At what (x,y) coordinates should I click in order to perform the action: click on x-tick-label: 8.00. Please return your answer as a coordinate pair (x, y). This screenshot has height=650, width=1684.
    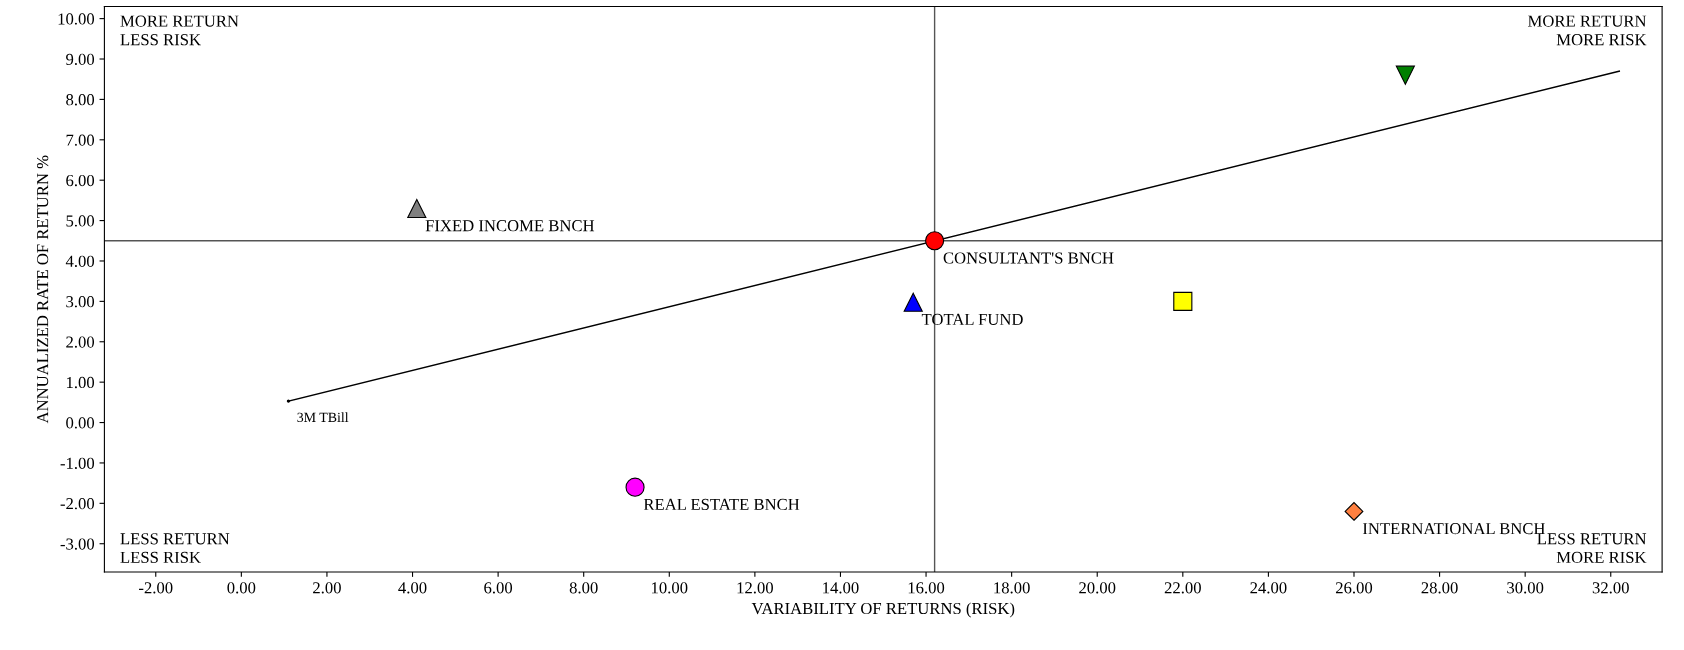
    Looking at the image, I should click on (583, 588).